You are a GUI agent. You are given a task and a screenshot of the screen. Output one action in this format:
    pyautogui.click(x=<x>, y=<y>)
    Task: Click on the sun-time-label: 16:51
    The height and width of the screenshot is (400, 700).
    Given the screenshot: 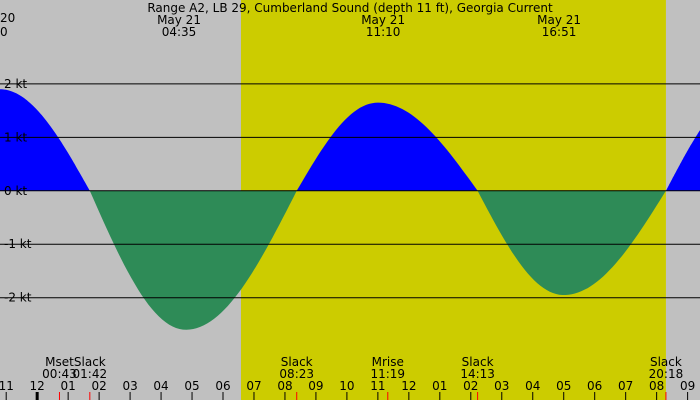 What is the action you would take?
    pyautogui.click(x=559, y=32)
    